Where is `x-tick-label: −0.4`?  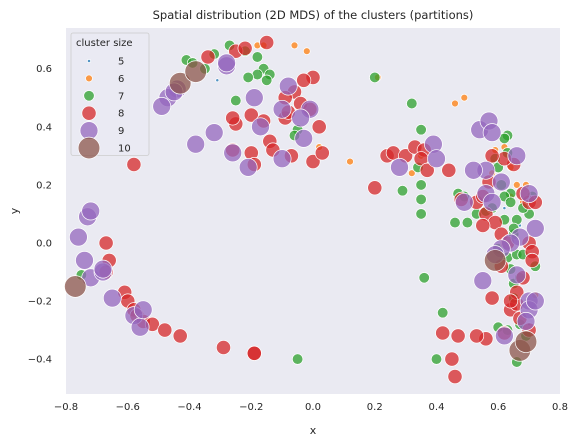 x-tick-label: −0.4 is located at coordinates (189, 407).